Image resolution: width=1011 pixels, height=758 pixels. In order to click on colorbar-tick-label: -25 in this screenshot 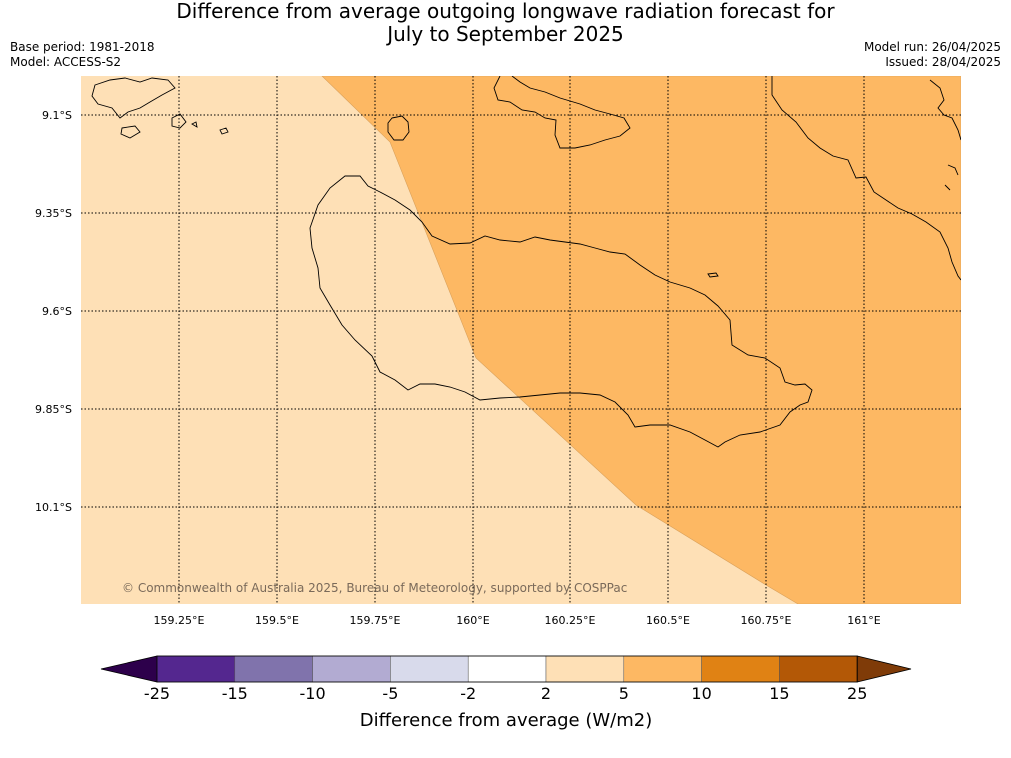, I will do `click(157, 693)`.